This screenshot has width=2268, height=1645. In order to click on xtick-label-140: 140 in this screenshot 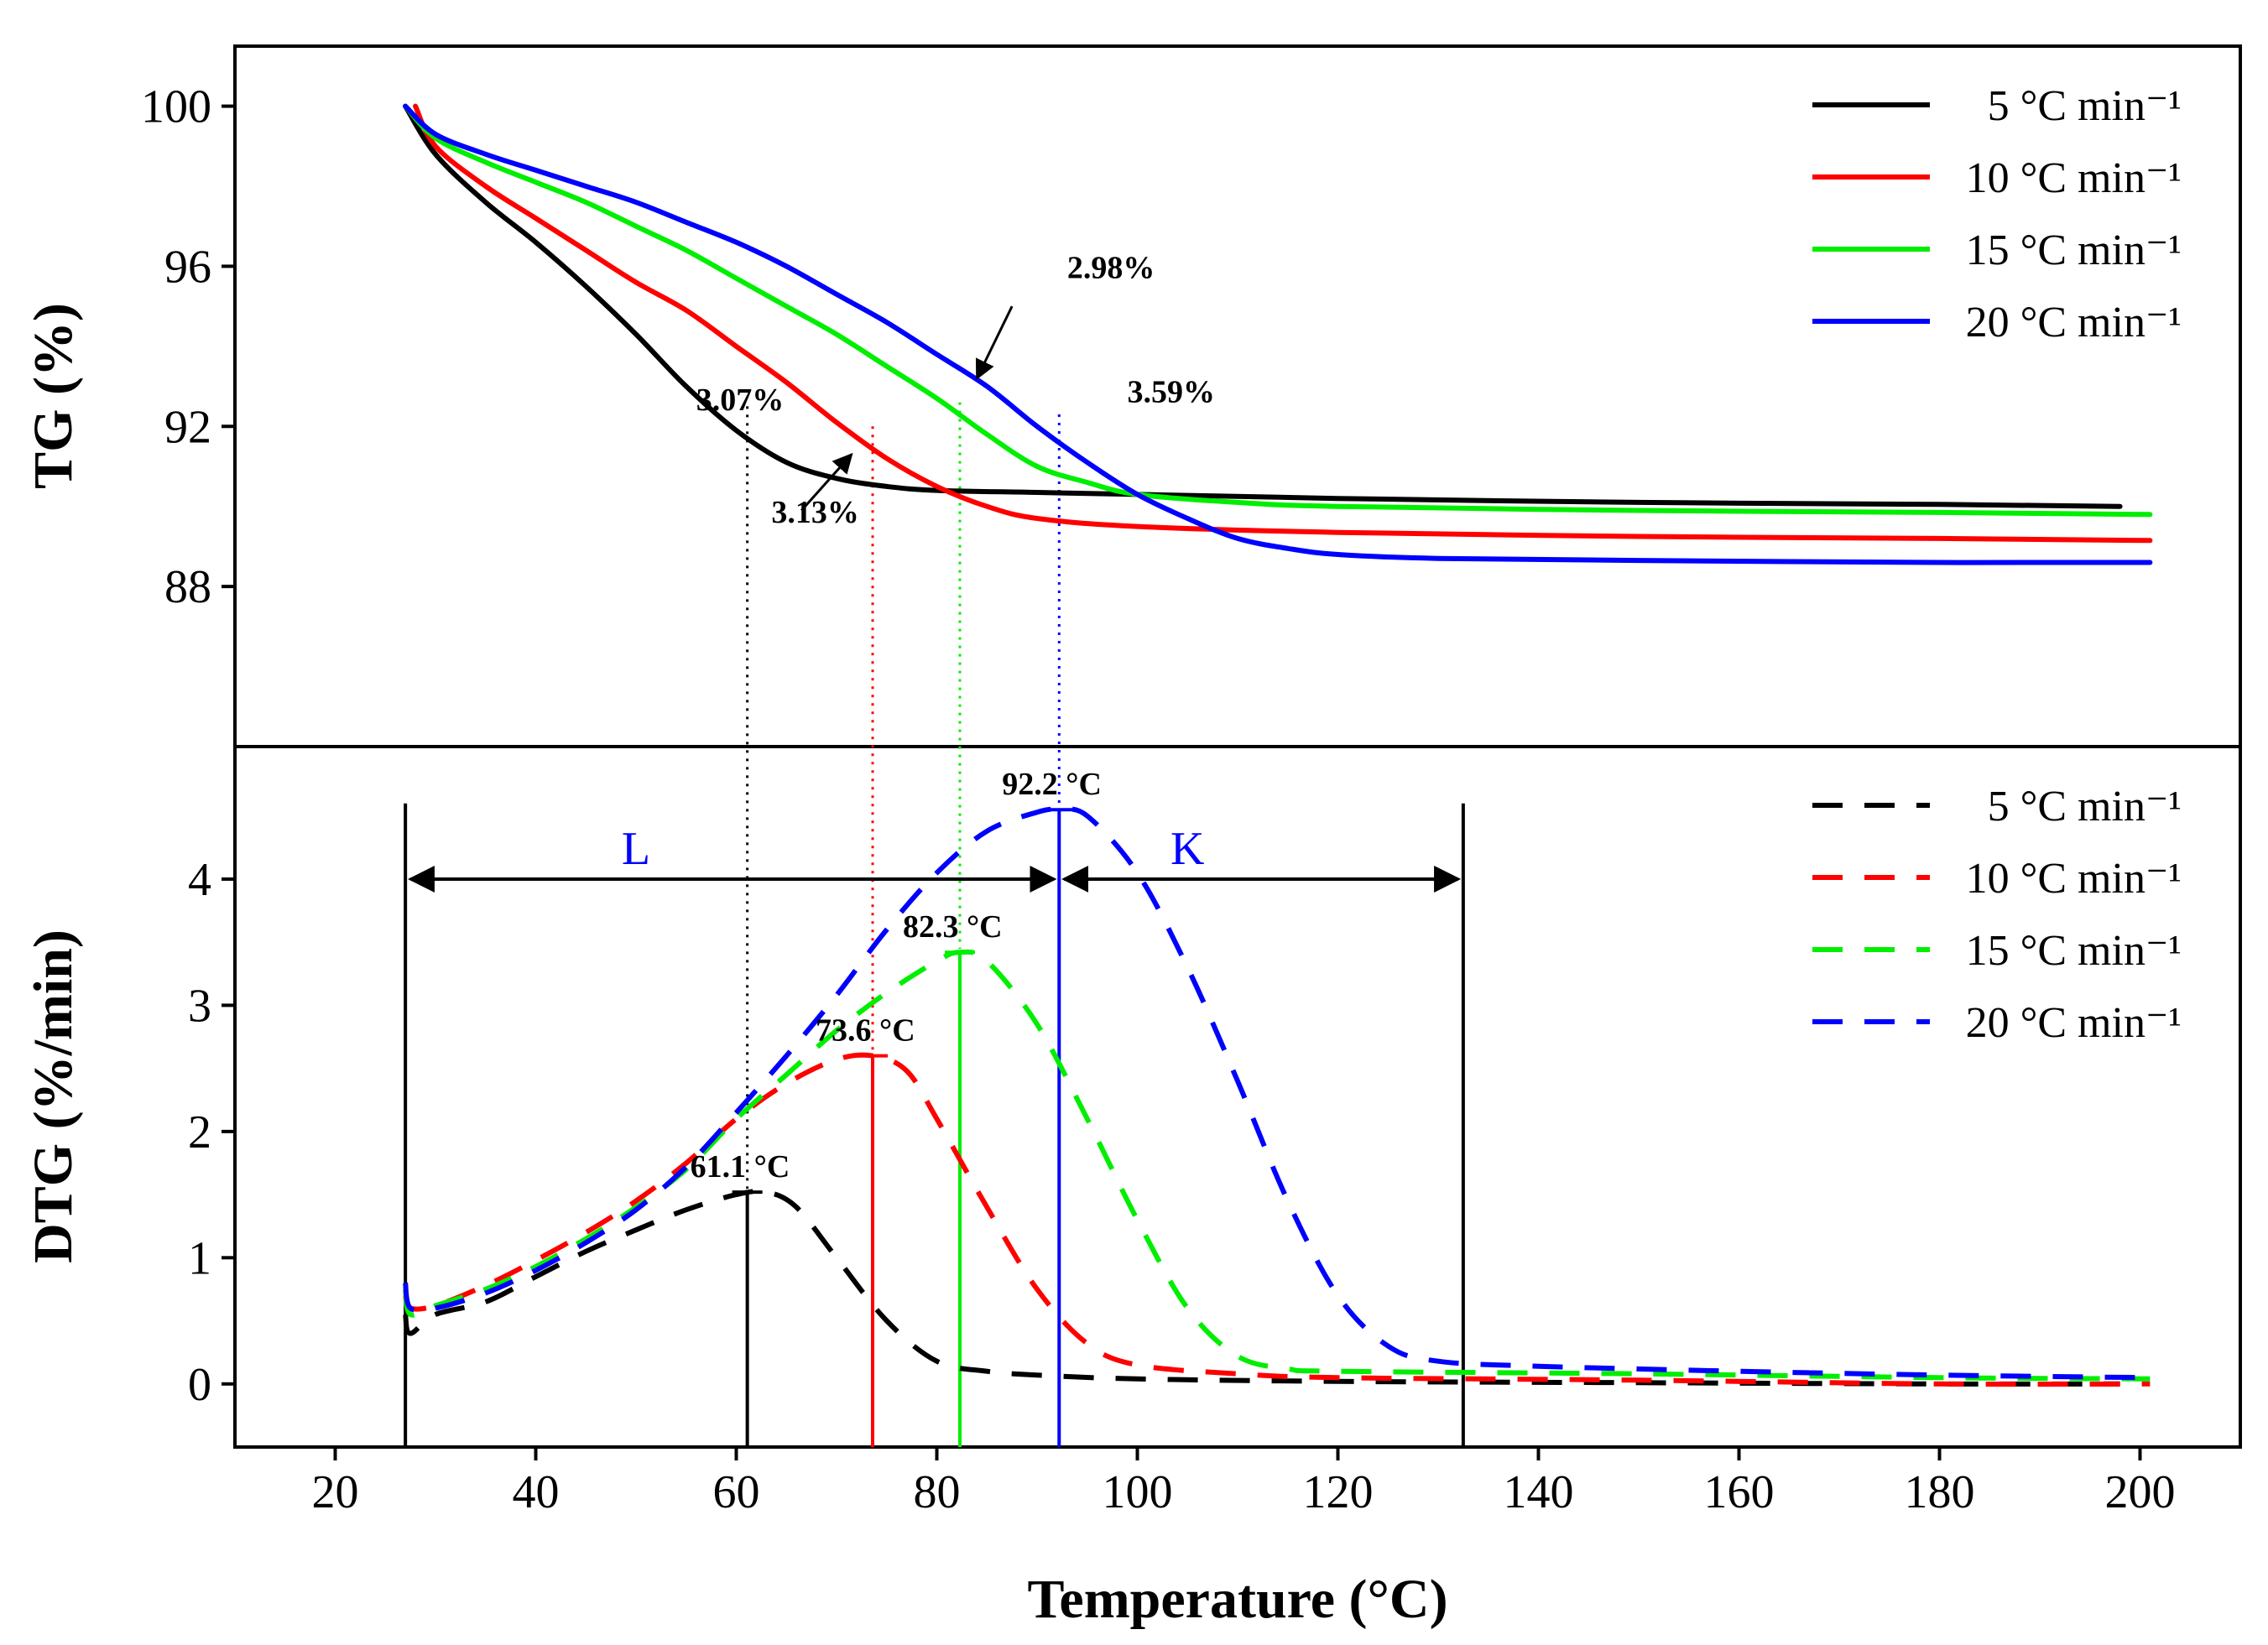, I will do `click(1539, 1492)`.